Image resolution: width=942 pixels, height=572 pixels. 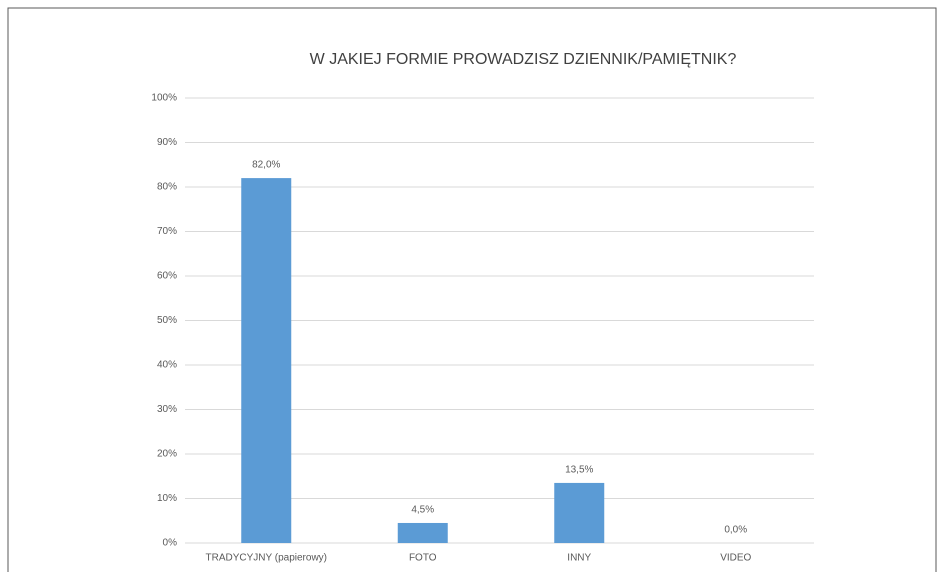 What do you see at coordinates (167, 498) in the screenshot?
I see `y-tick-label: 10%` at bounding box center [167, 498].